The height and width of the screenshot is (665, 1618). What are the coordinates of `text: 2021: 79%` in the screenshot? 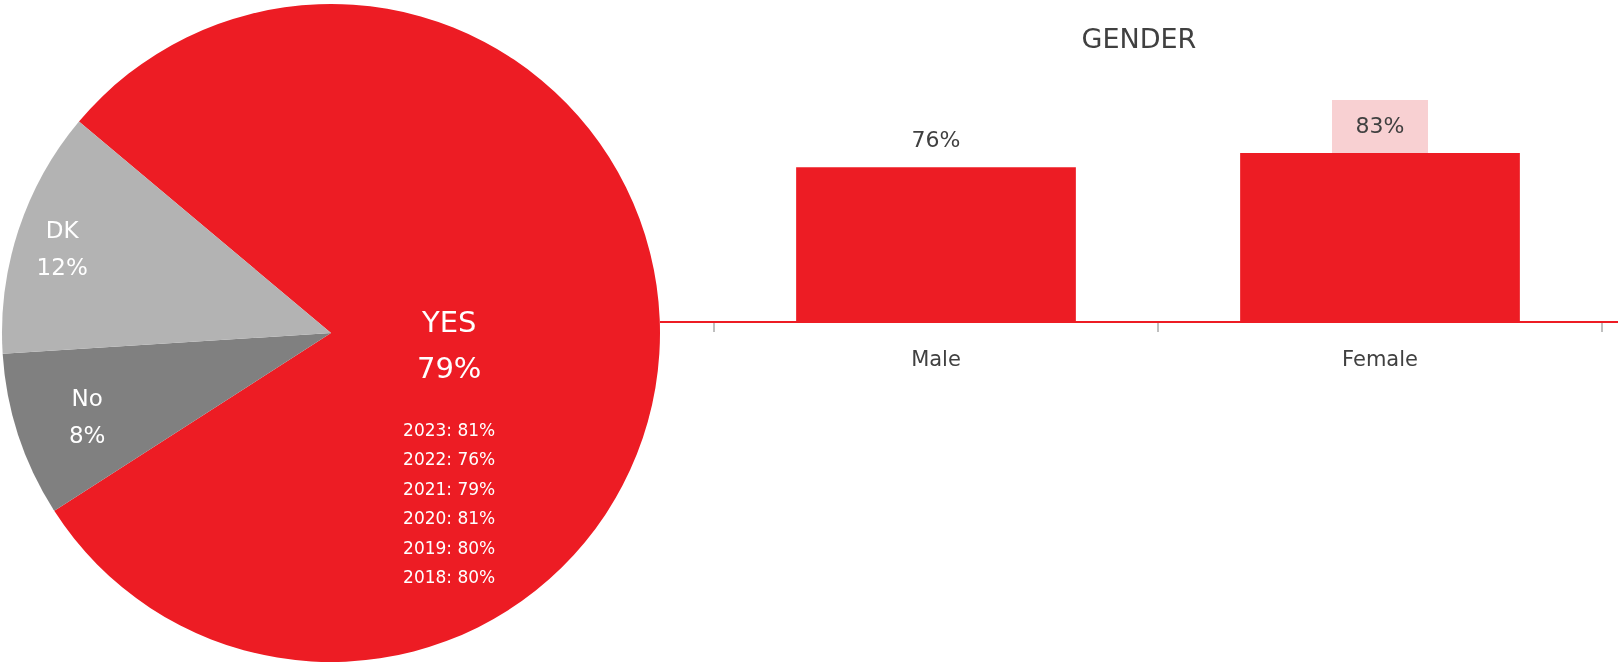 It's located at (449, 488).